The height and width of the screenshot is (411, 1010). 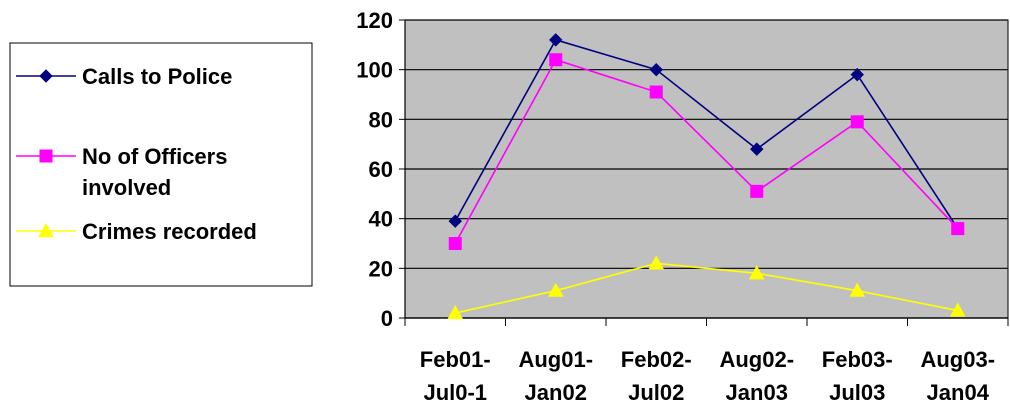 What do you see at coordinates (757, 392) in the screenshot?
I see `x-tick-label-line: Jan03` at bounding box center [757, 392].